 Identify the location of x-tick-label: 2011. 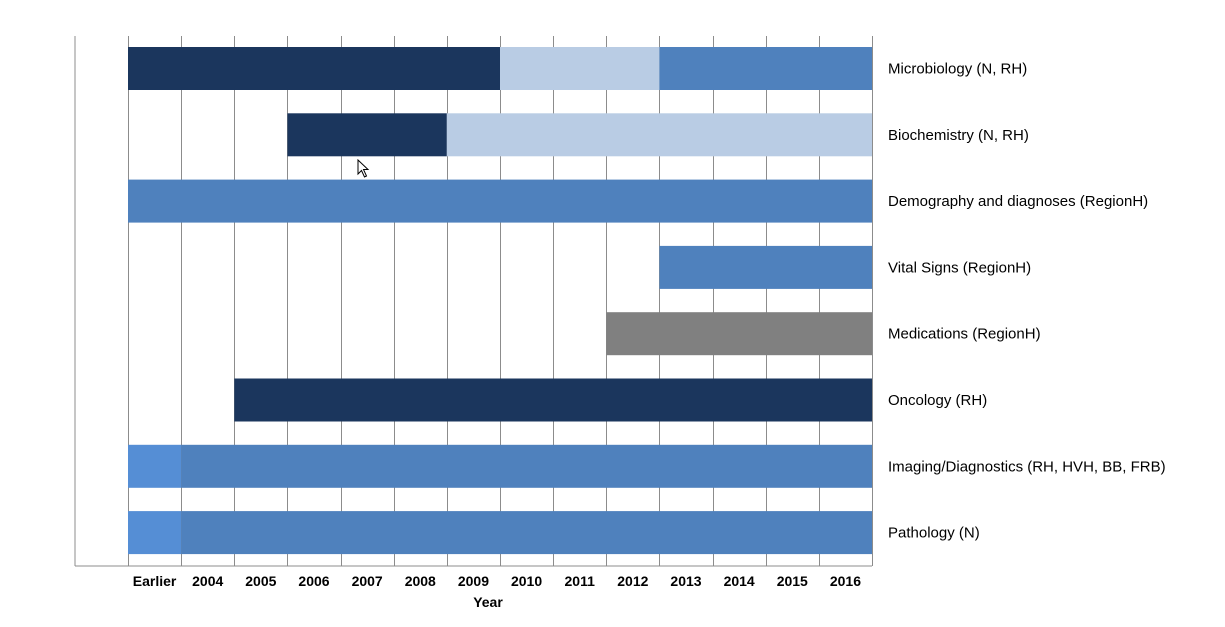
(580, 581).